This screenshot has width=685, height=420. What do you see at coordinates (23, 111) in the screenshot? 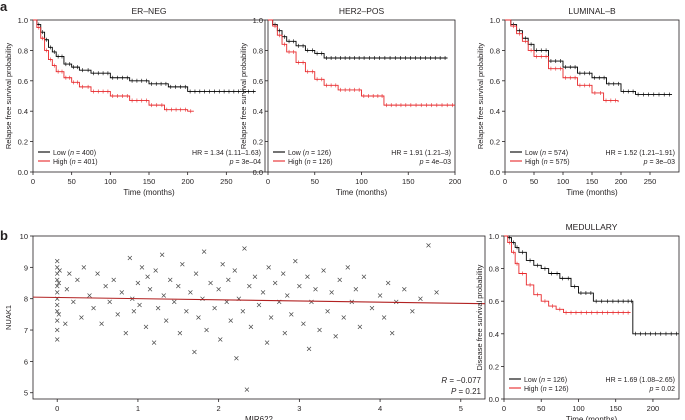
I see `y-tick-label: 0.4` at bounding box center [23, 111].